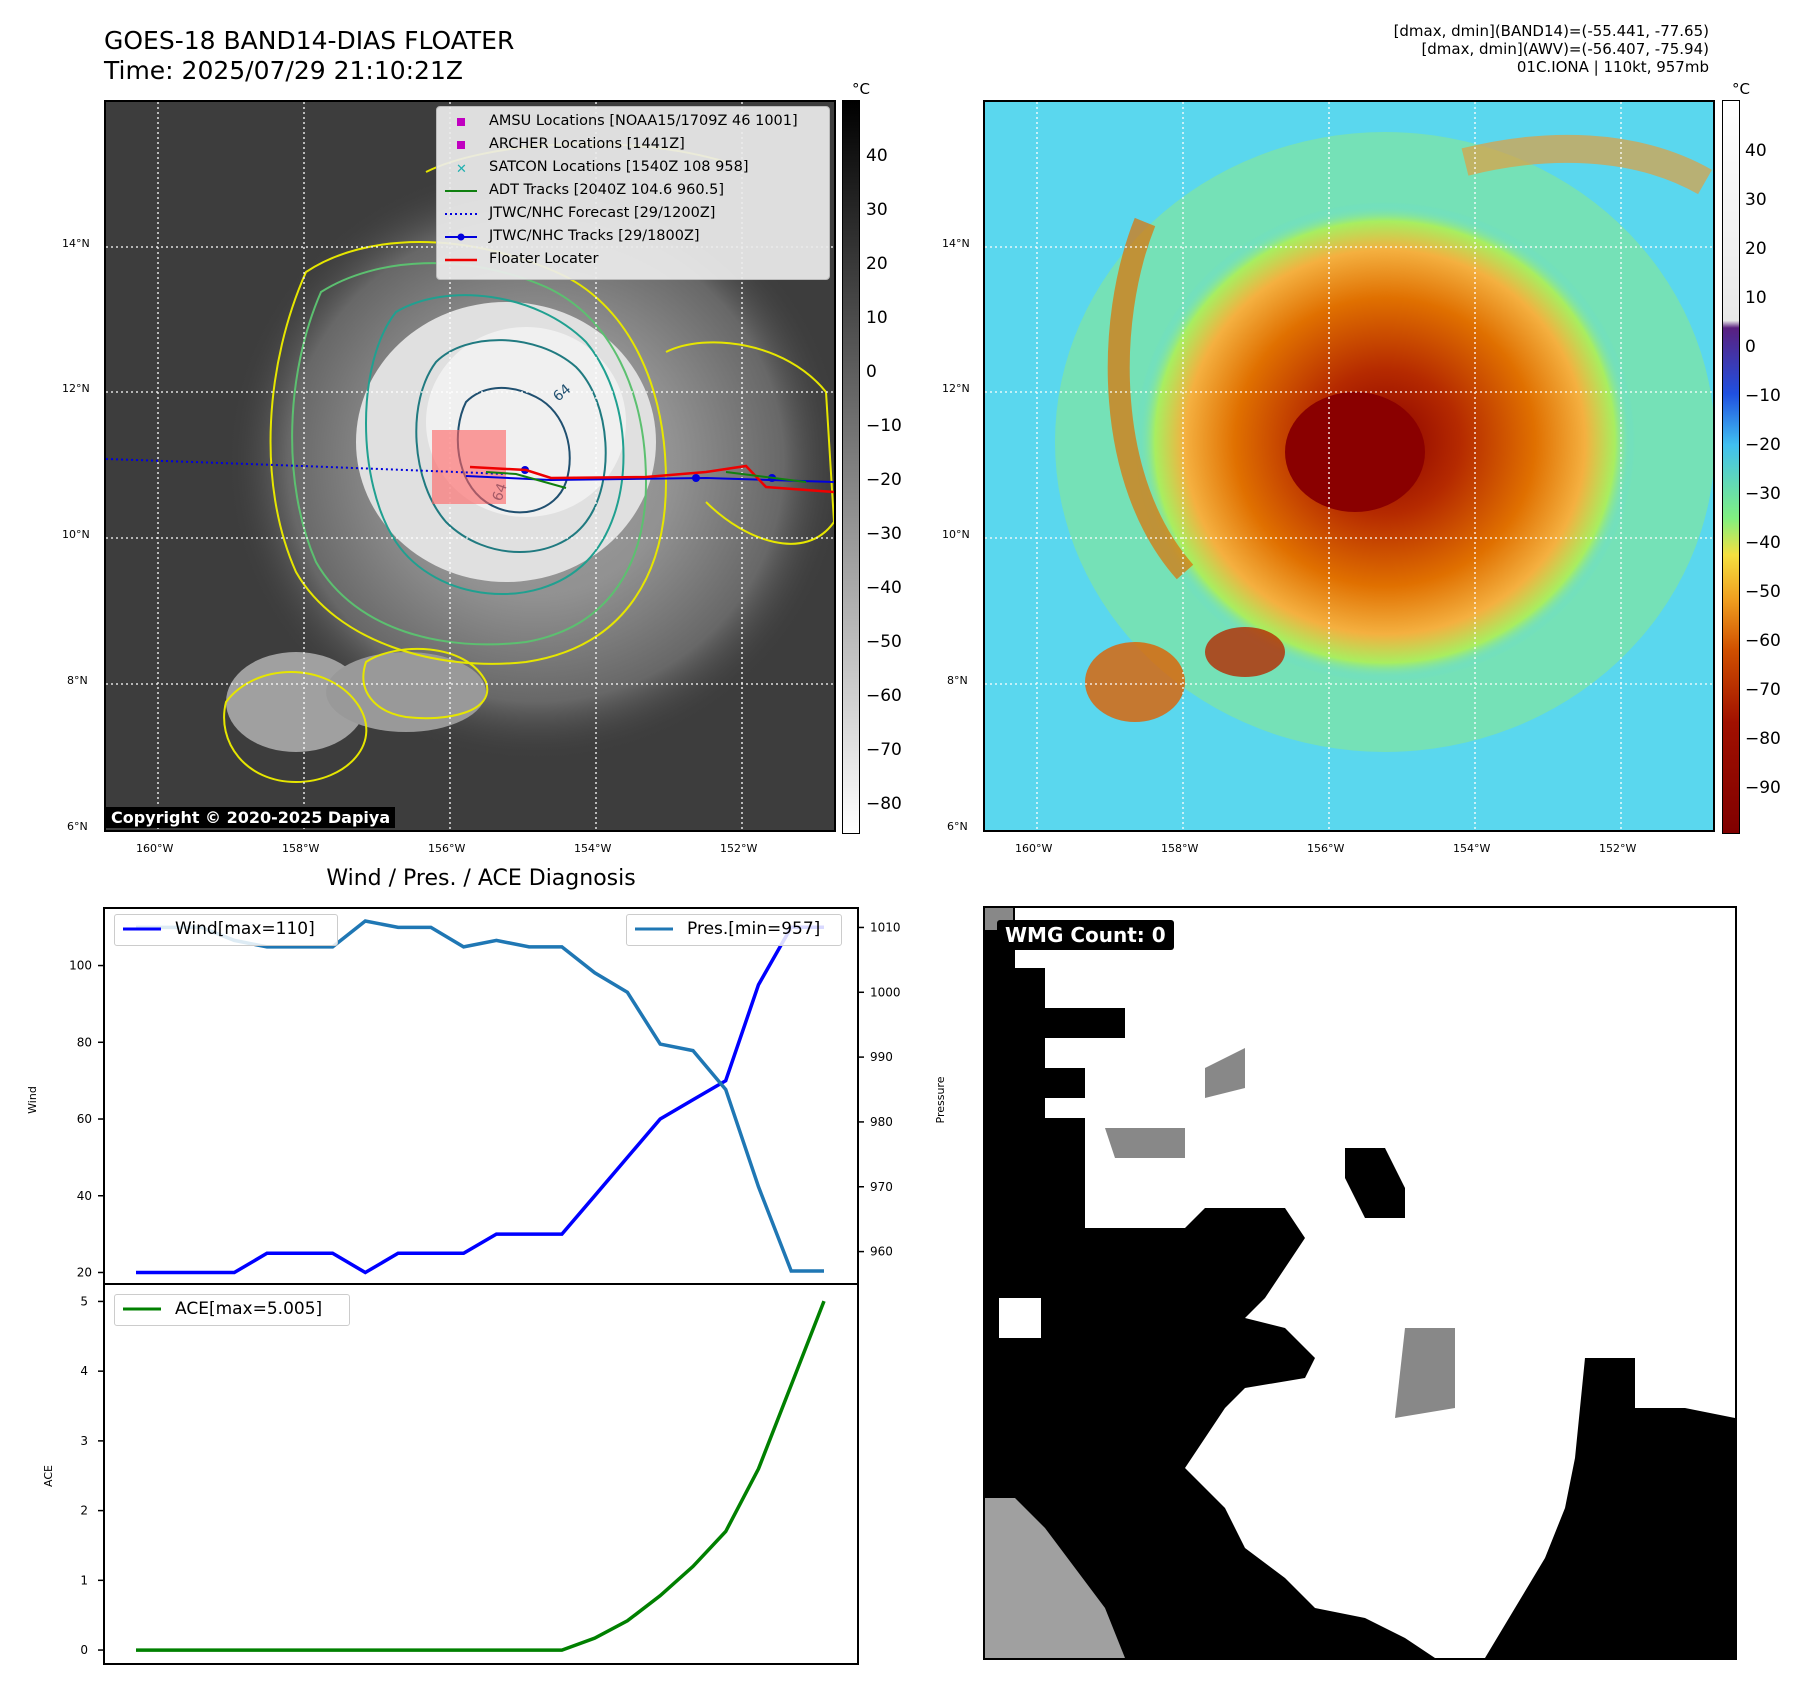  I want to click on pressure-tick-label: 990, so click(881, 1057).